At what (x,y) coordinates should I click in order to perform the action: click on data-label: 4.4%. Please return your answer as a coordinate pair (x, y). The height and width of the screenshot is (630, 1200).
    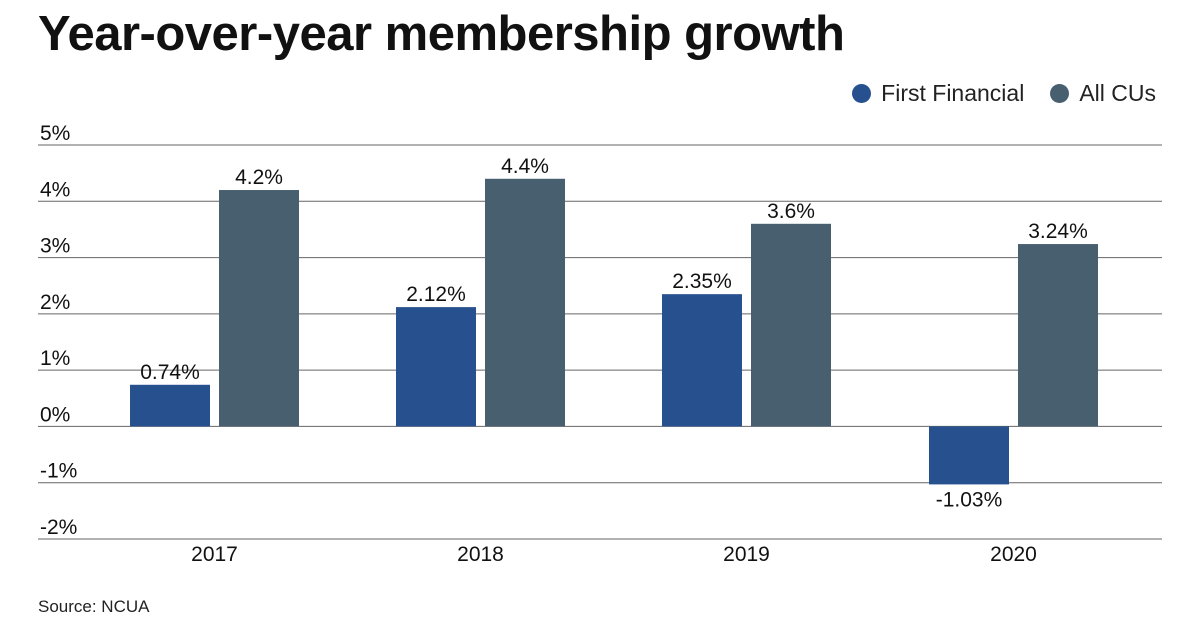
    Looking at the image, I should click on (525, 166).